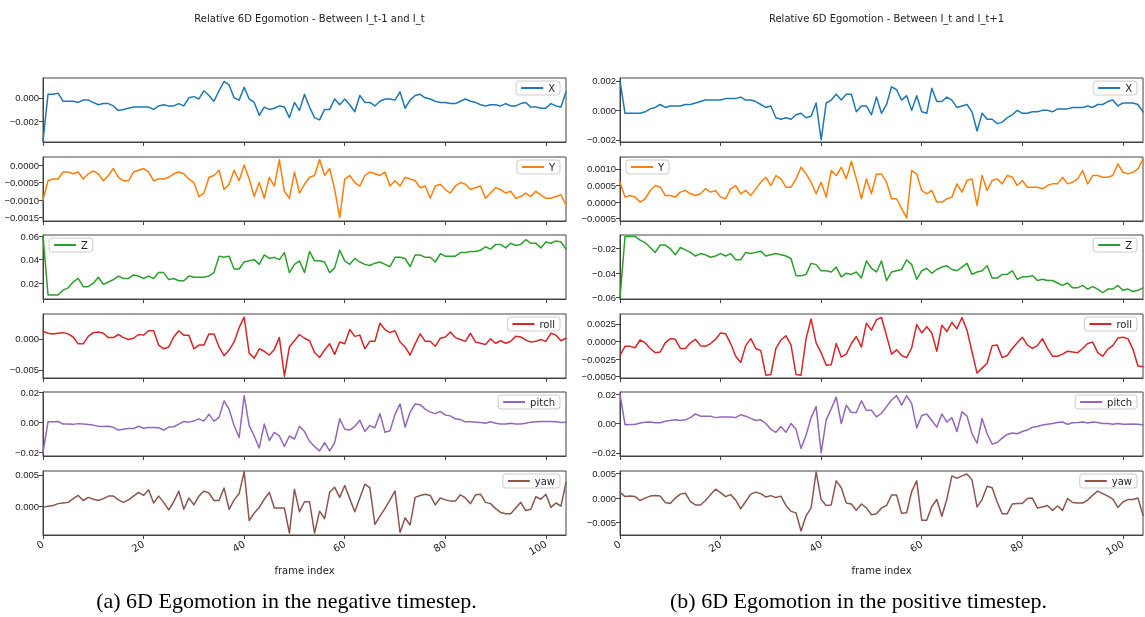 This screenshot has width=1145, height=617. I want to click on chart-title: Relative 6D Egomotion - Between I_t and I_t+1, so click(886, 18).